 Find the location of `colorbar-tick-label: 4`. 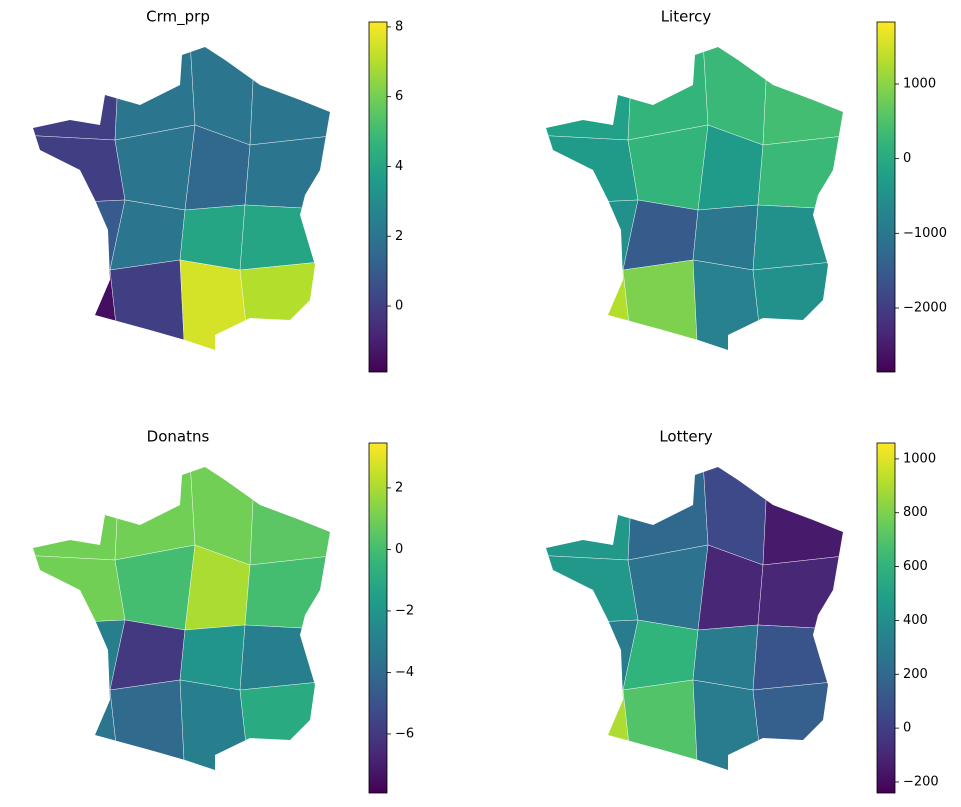

colorbar-tick-label: 4 is located at coordinates (399, 166).